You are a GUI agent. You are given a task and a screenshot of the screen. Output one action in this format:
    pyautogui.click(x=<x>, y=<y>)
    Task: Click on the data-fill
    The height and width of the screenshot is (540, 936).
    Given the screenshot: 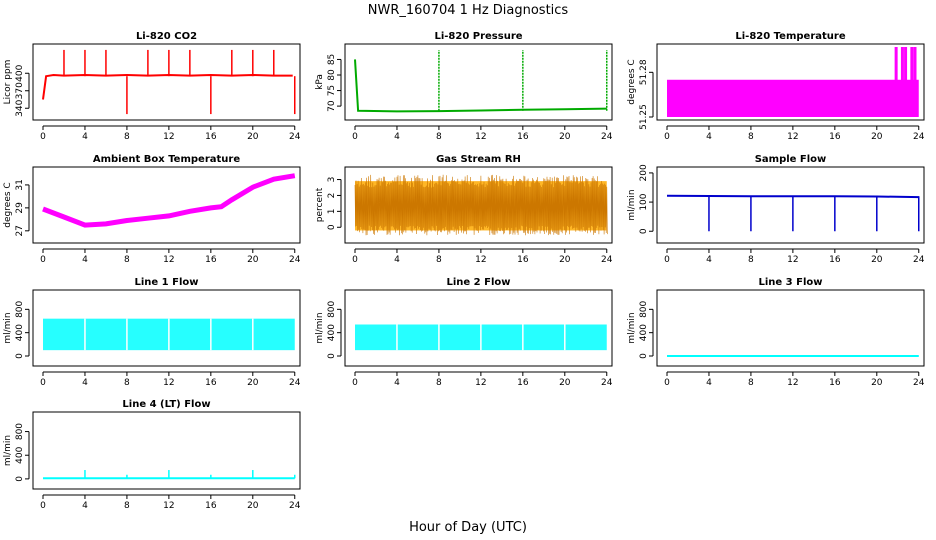 What is the action you would take?
    pyautogui.click(x=793, y=98)
    